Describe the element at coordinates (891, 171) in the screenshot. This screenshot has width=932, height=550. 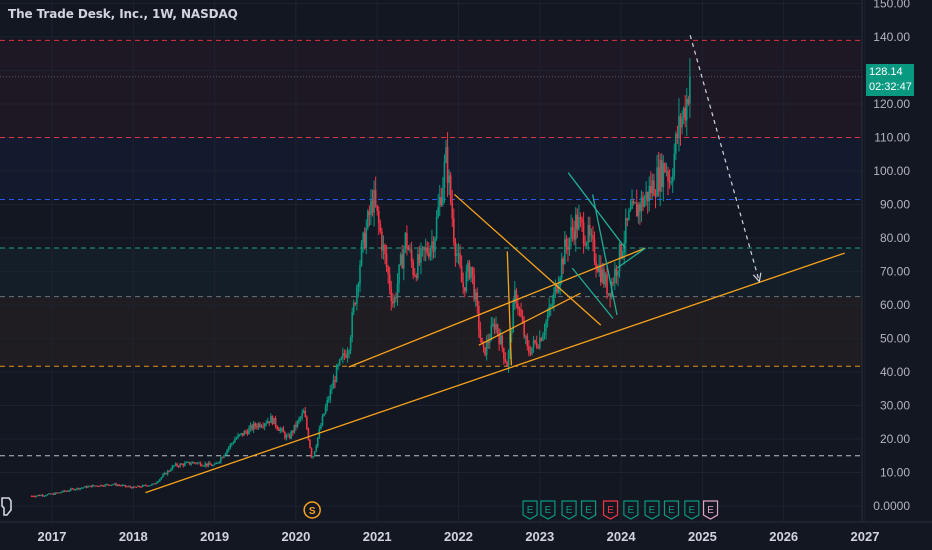
I see `y-tick-label: 100.00` at that location.